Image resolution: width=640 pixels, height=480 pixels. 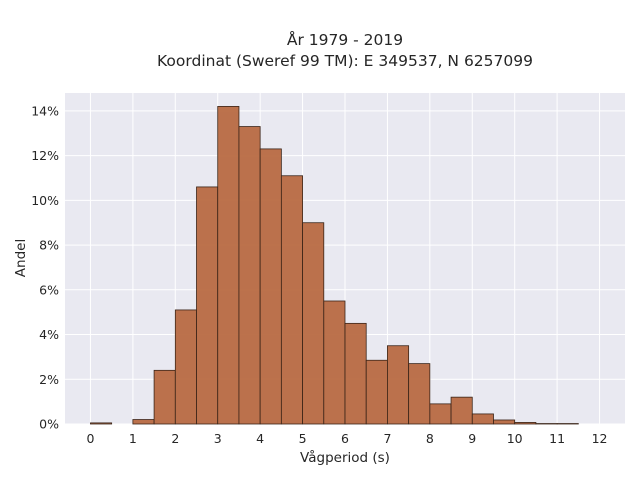 I want to click on y-tick-label: 10%, so click(x=45, y=200).